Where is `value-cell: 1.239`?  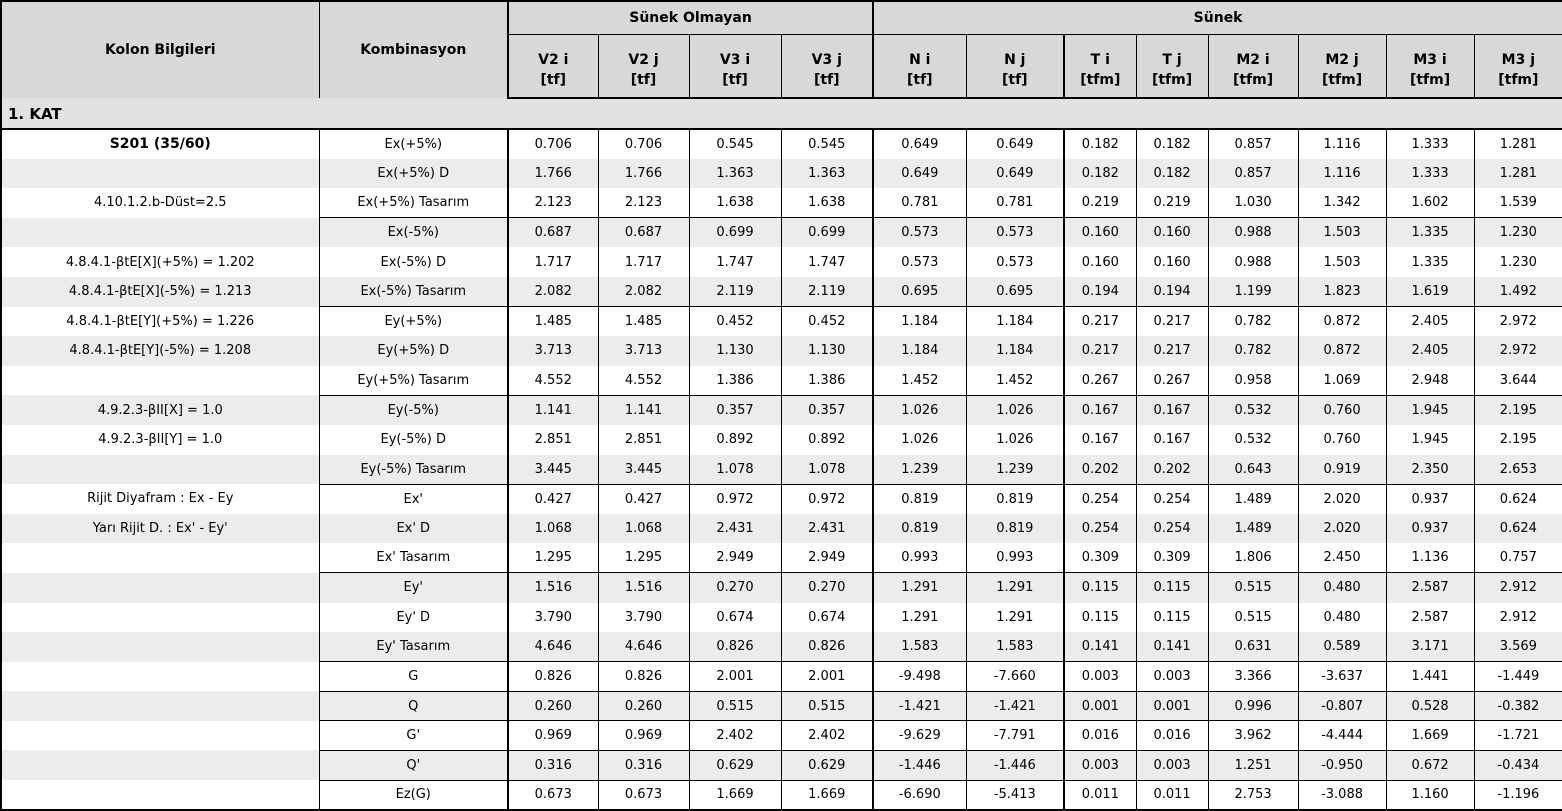
value-cell: 1.239 is located at coordinates (1015, 469).